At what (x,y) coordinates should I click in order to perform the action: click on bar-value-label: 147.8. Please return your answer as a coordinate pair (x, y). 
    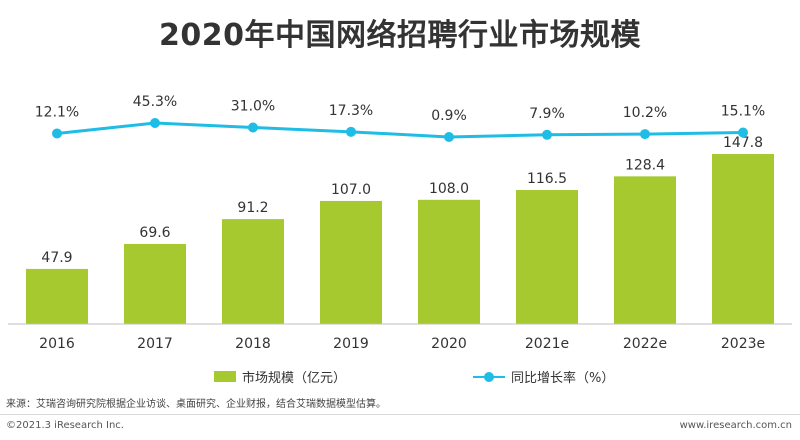
    Looking at the image, I should click on (743, 143).